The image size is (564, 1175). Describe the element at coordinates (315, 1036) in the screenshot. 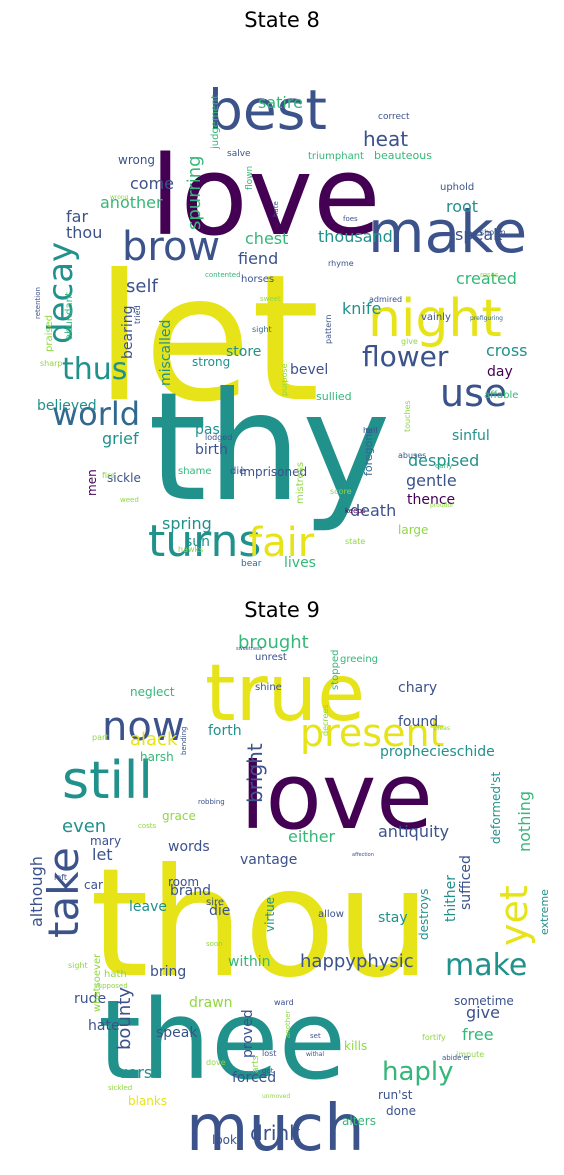

I see `cloud-word: set` at that location.